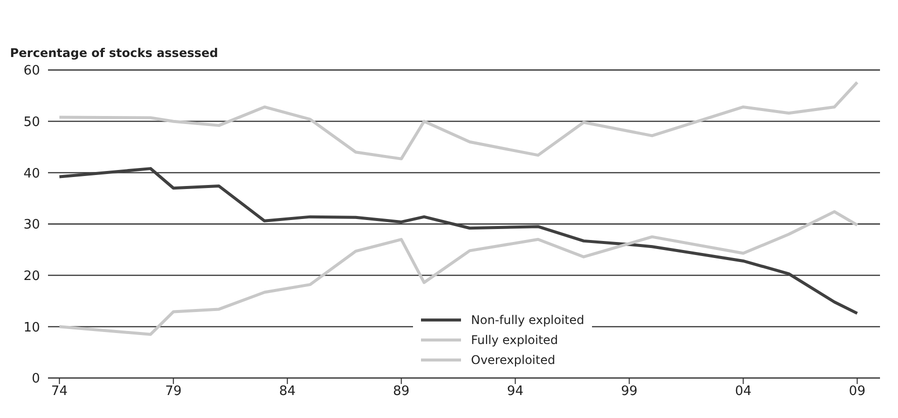 The image size is (898, 418). I want to click on x-tick-label: 84, so click(287, 392).